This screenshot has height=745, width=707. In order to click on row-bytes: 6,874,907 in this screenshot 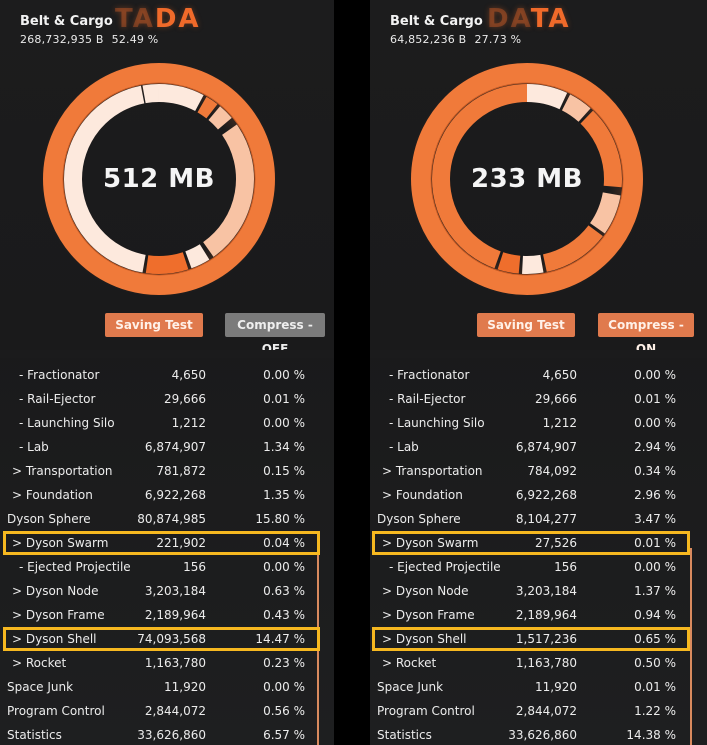, I will do `click(175, 447)`.